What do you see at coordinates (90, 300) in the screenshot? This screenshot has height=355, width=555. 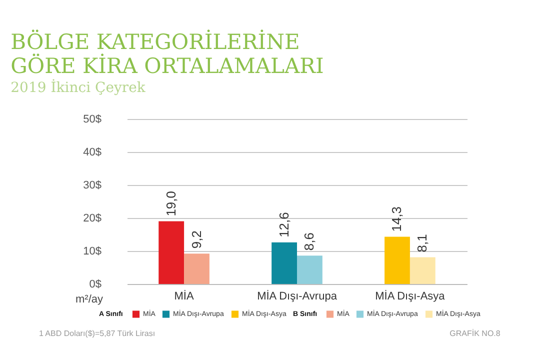 I see `y-axis-title: m²/ay` at bounding box center [90, 300].